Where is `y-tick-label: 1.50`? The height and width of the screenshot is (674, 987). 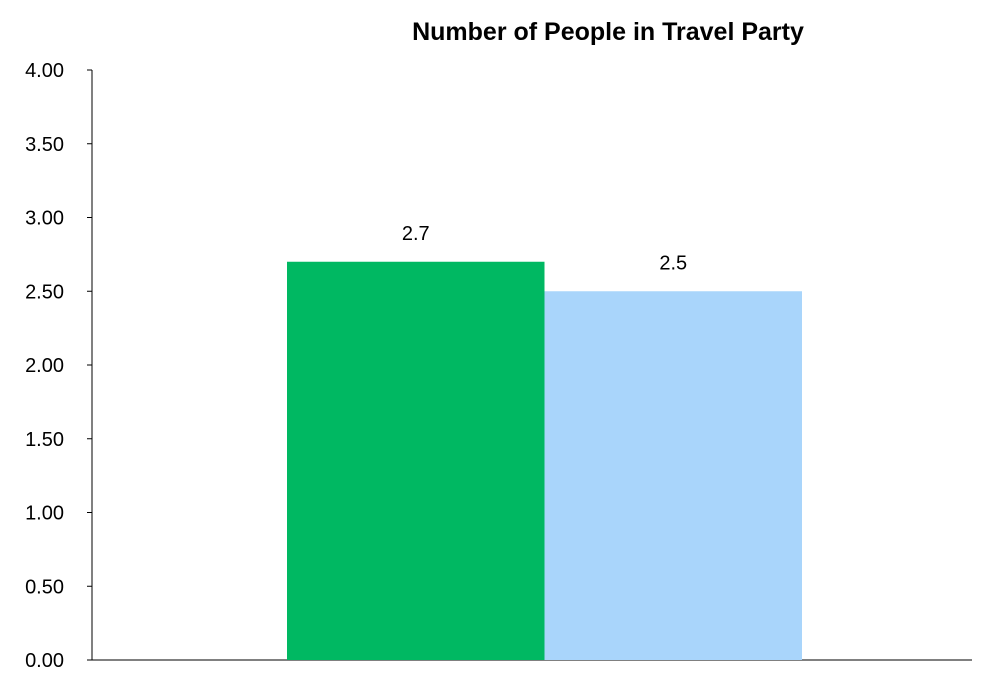
y-tick-label: 1.50 is located at coordinates (44, 440).